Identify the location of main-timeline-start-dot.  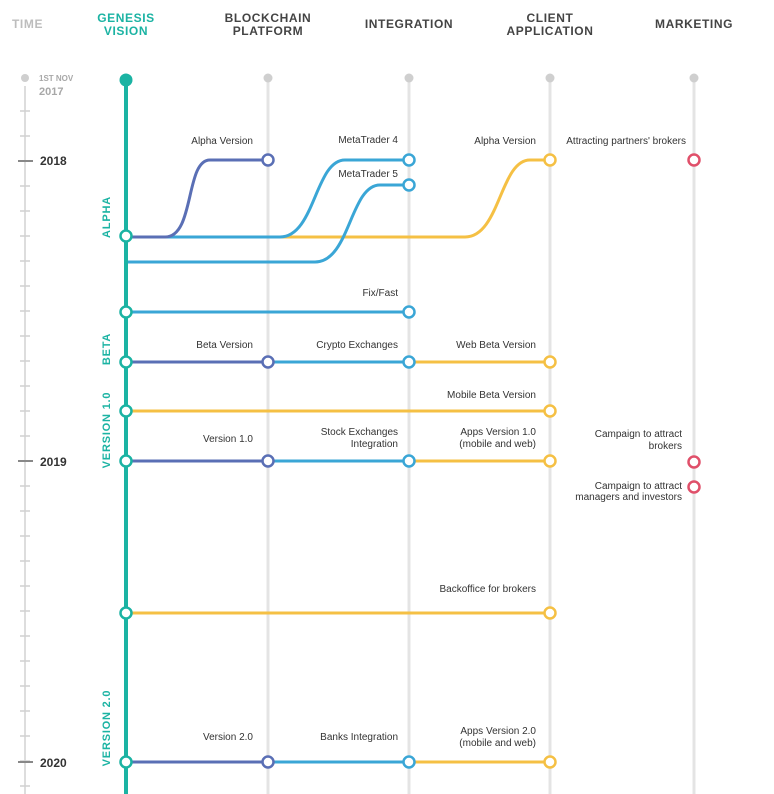
(126, 80).